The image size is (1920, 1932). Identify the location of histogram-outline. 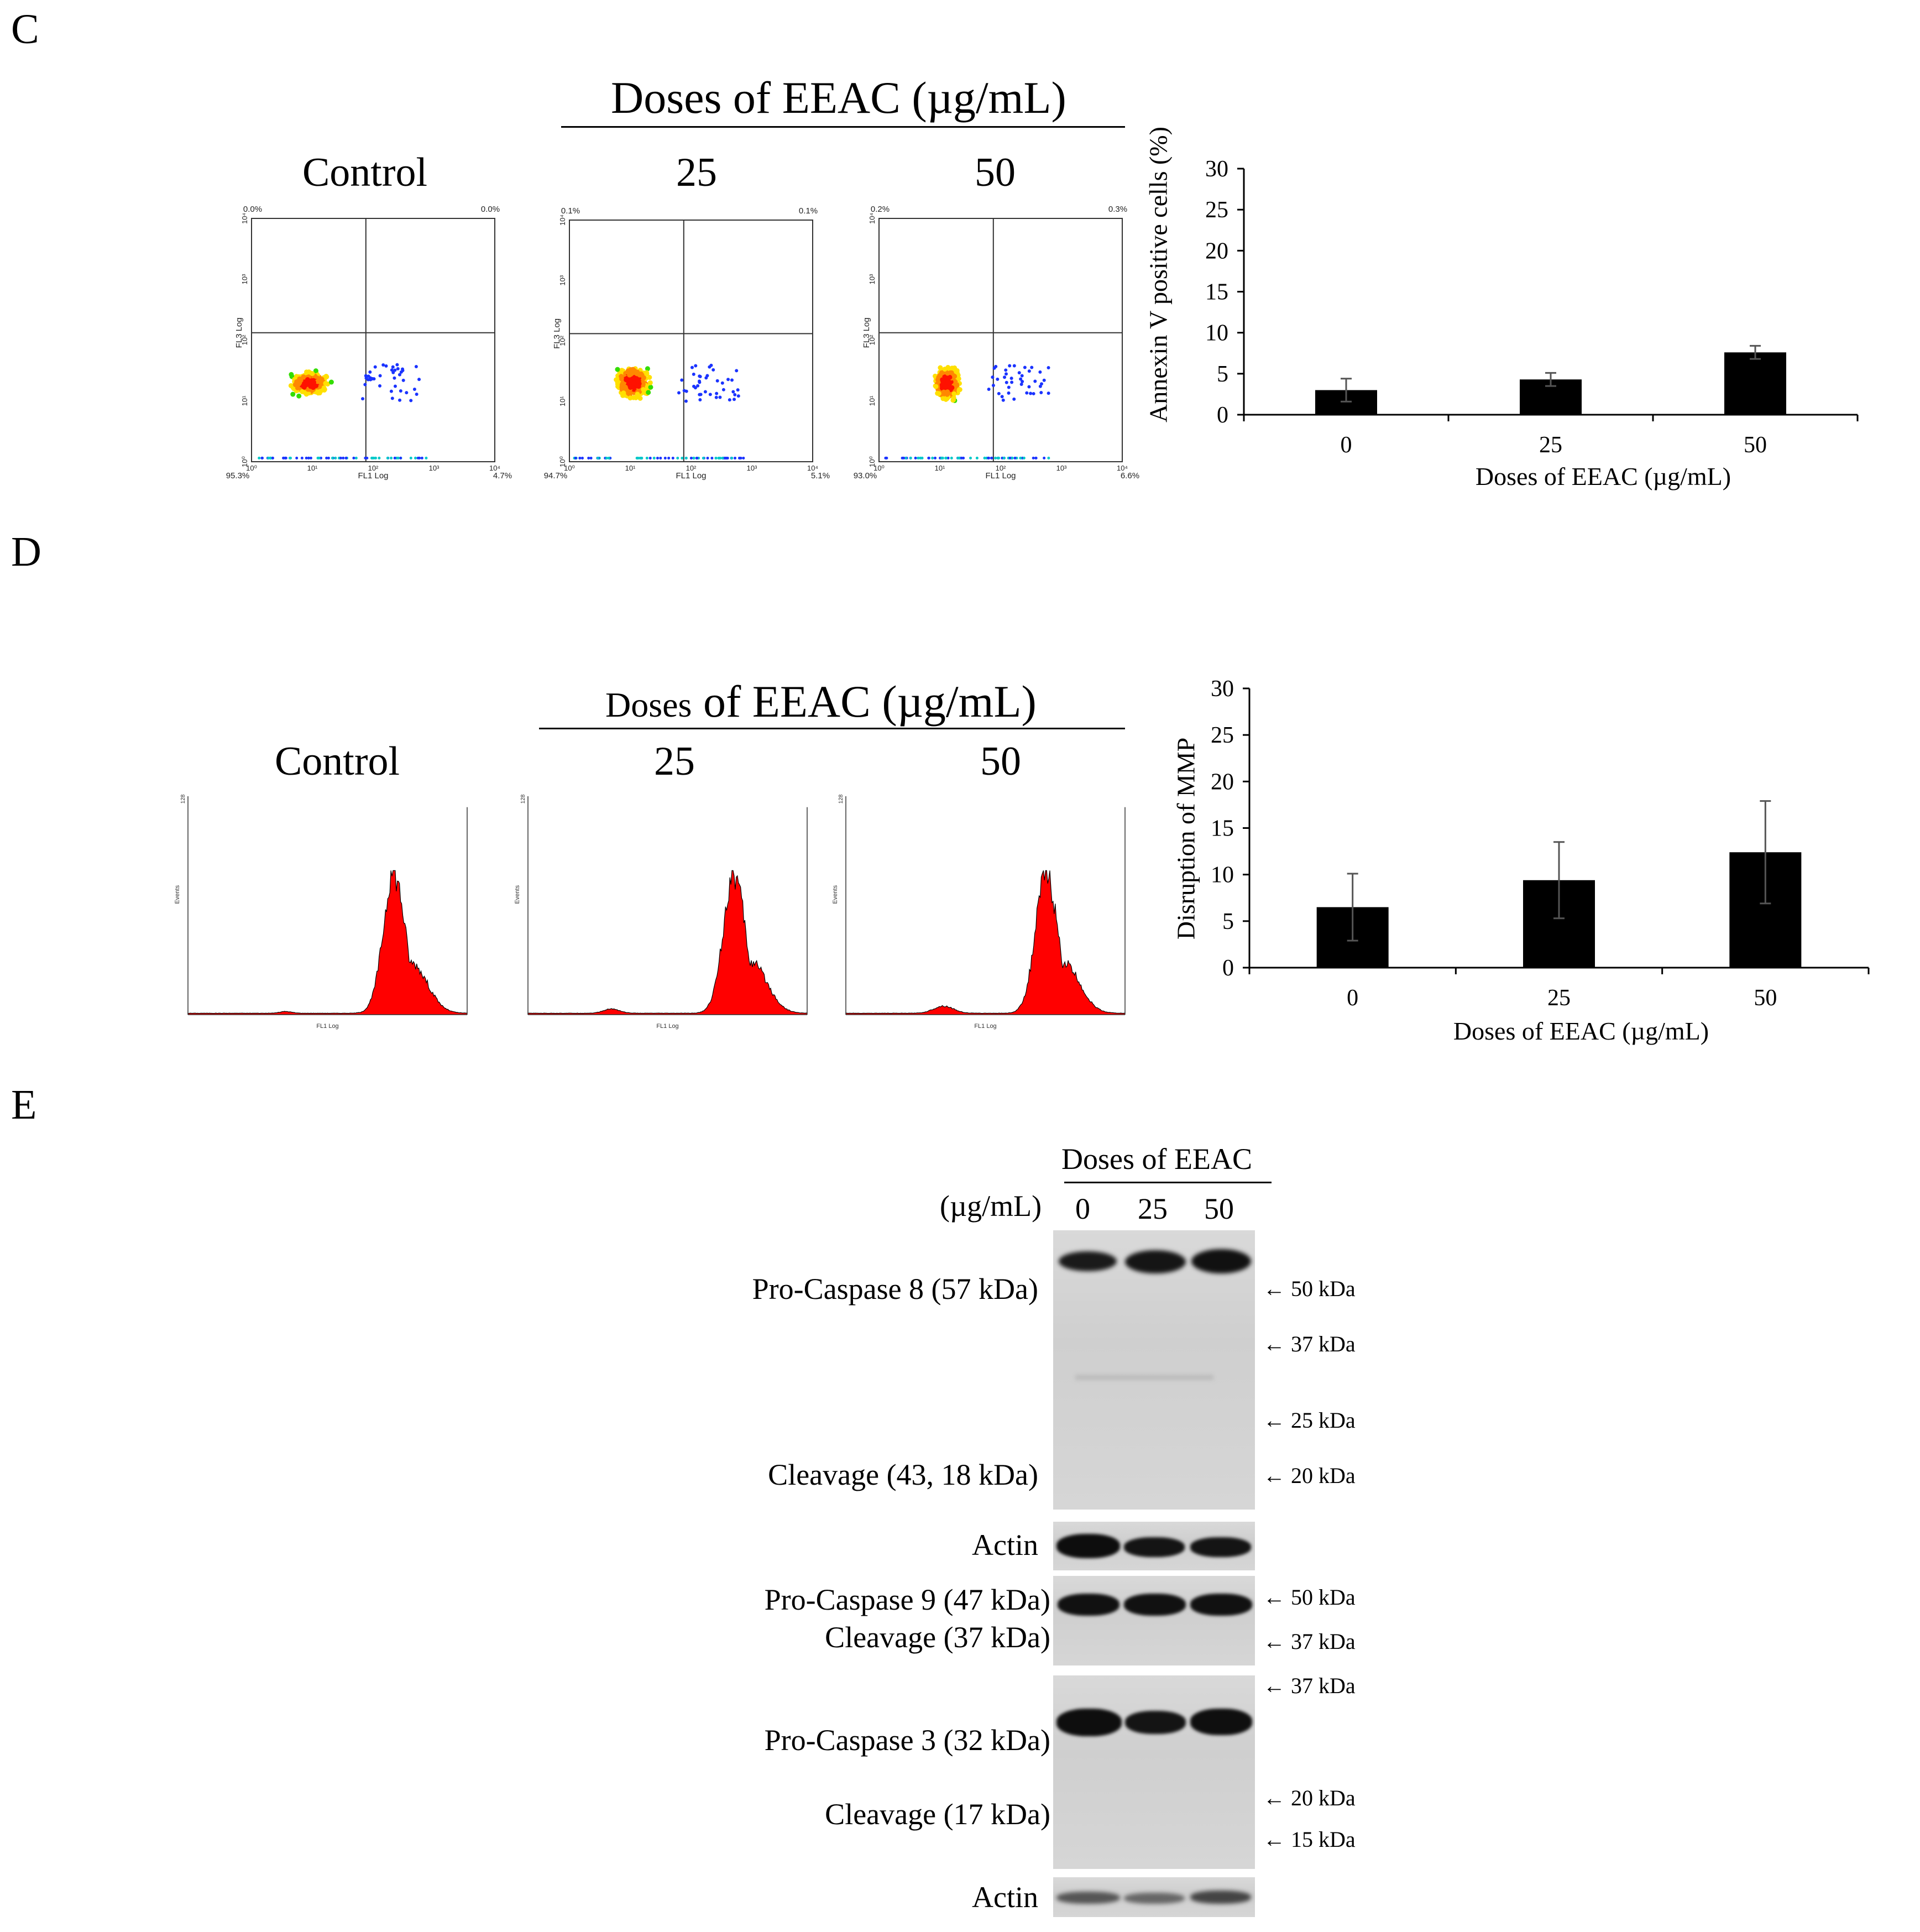
(327, 943).